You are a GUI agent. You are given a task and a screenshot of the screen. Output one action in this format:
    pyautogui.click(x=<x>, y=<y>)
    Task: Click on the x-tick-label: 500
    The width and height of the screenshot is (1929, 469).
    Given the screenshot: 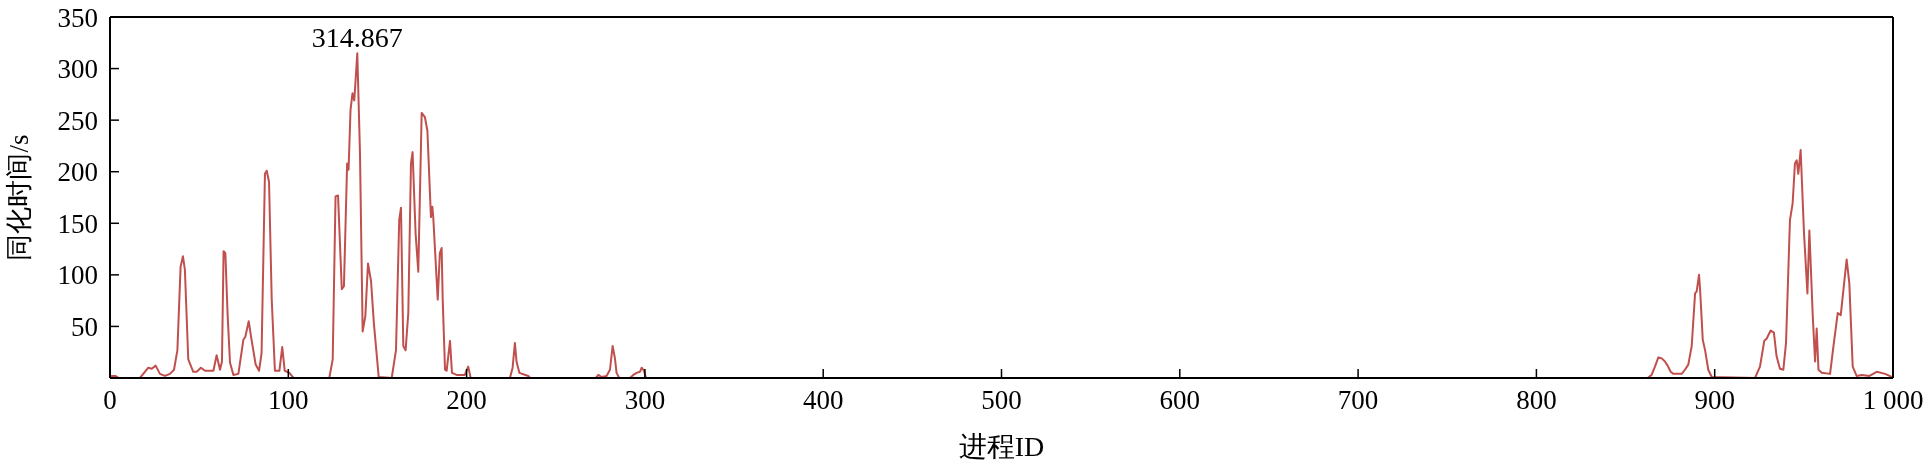 What is the action you would take?
    pyautogui.click(x=1001, y=400)
    